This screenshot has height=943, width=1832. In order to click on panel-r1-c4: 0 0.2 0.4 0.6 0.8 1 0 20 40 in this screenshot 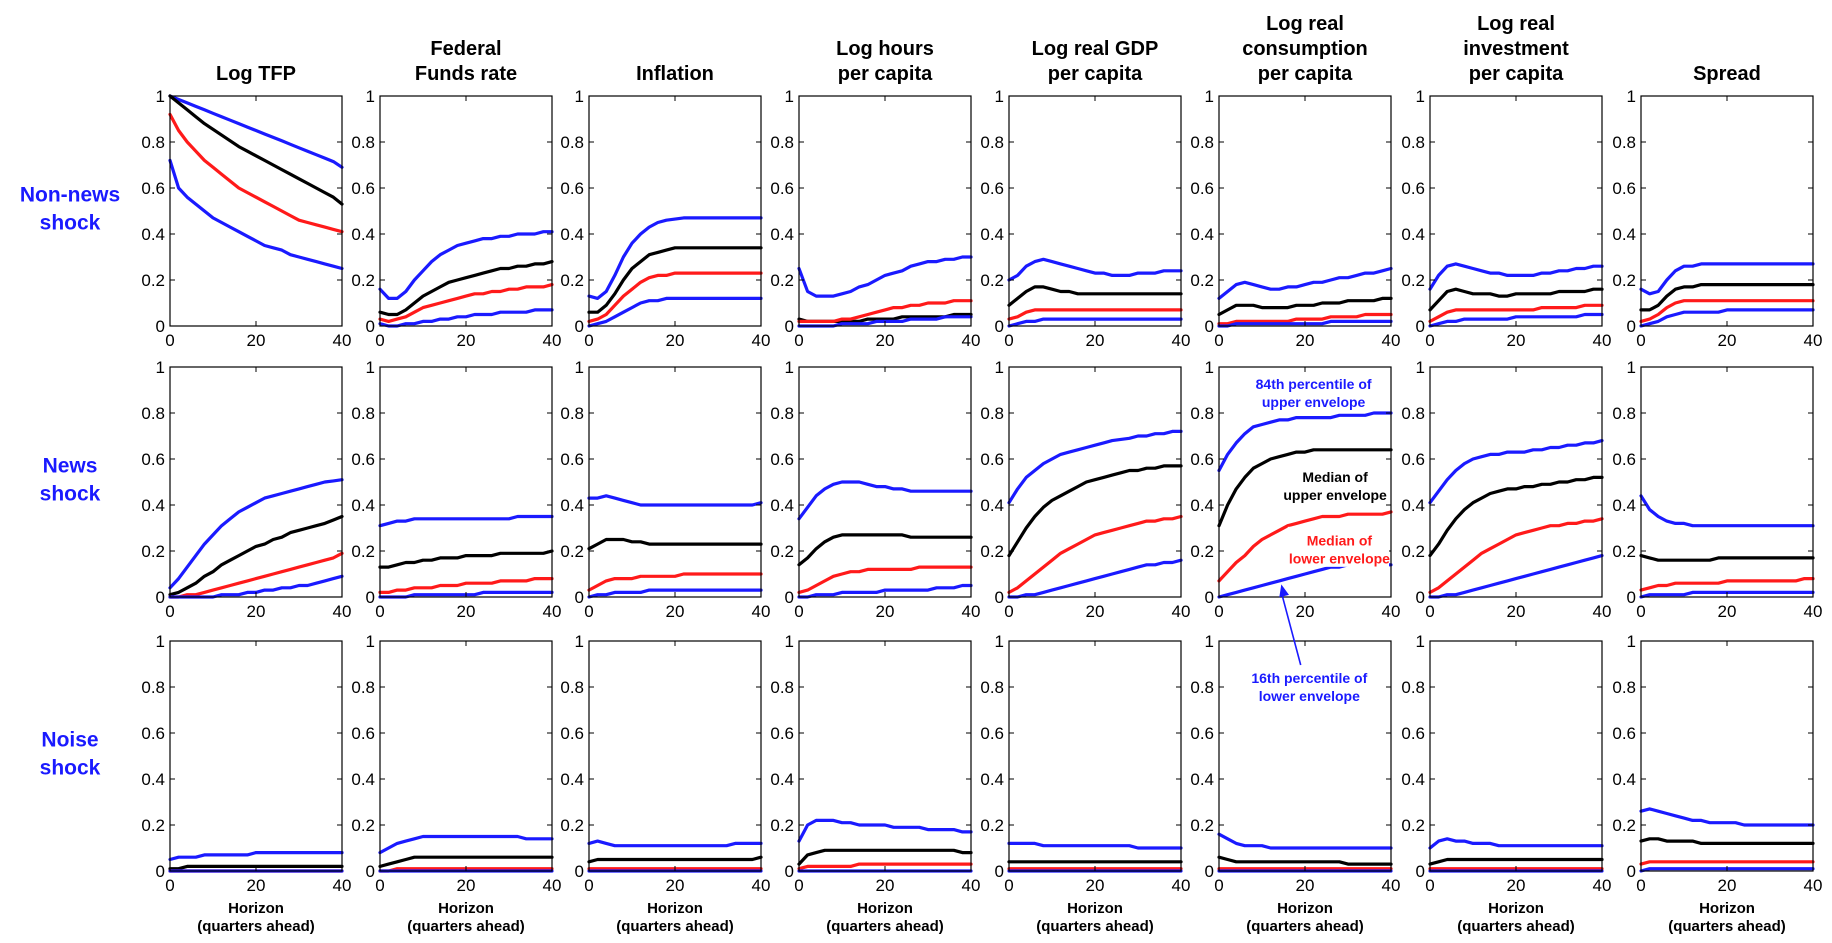, I will do `click(1085, 489)`.